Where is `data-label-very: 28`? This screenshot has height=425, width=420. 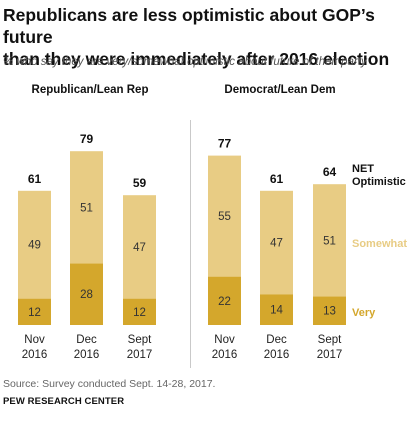
data-label-very: 28 is located at coordinates (86, 295).